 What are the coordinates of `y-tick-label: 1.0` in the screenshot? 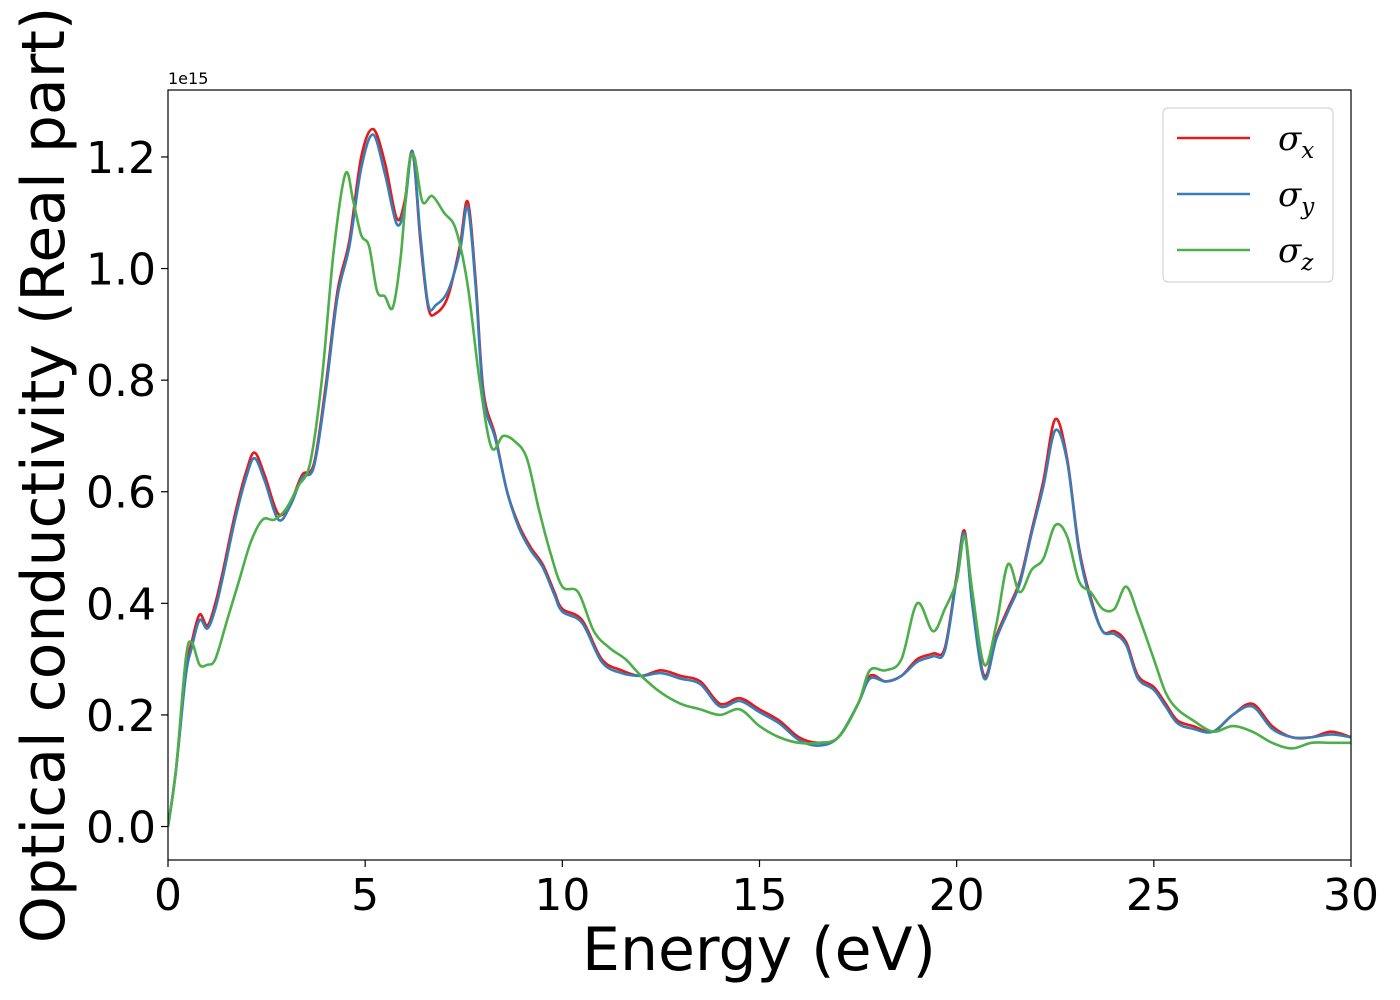 It's located at (121, 270).